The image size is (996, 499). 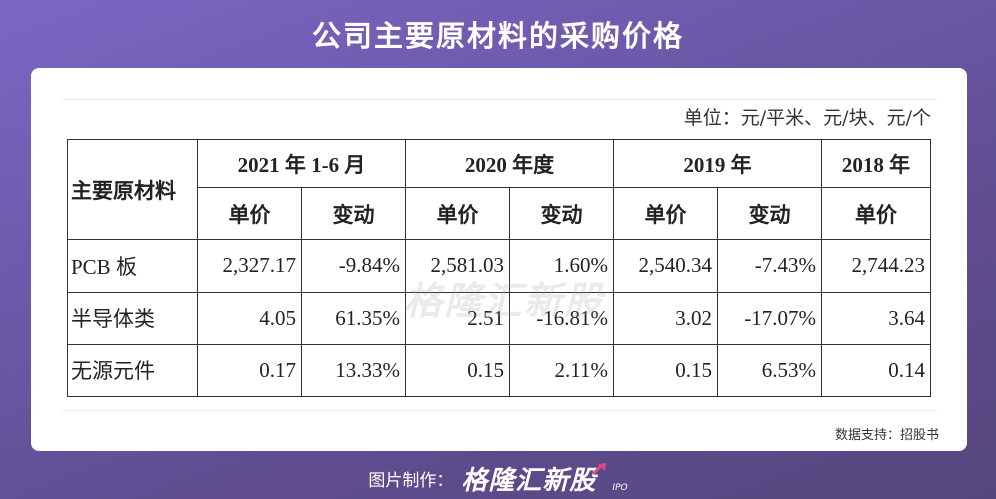 I want to click on table-cell: -7.43%, so click(x=769, y=266).